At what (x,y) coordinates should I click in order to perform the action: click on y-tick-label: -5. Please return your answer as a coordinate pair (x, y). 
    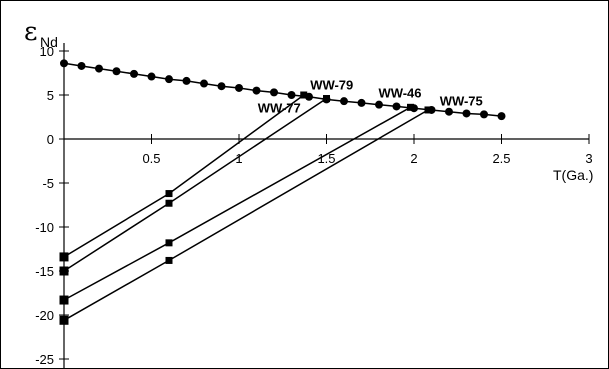
    Looking at the image, I should click on (48, 183).